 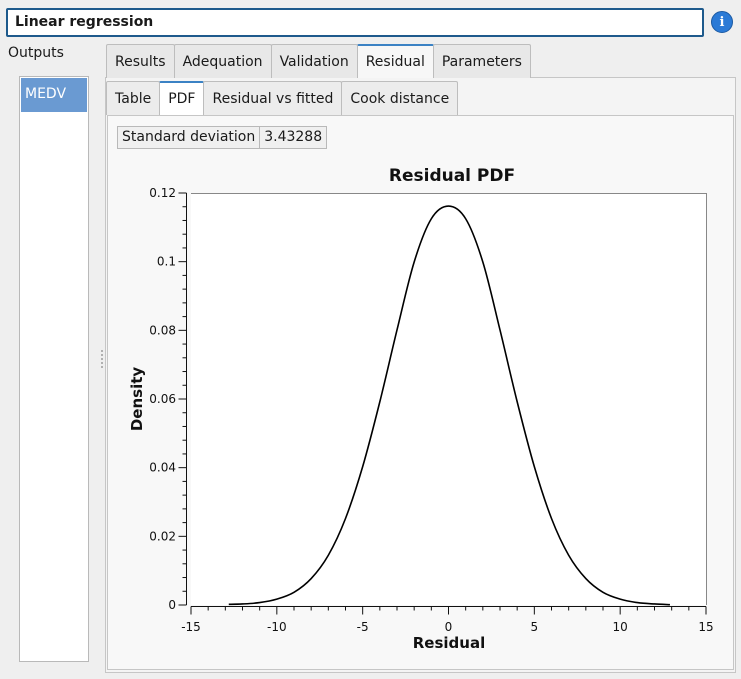 What do you see at coordinates (222, 61) in the screenshot?
I see `tab-adequation: Adequation` at bounding box center [222, 61].